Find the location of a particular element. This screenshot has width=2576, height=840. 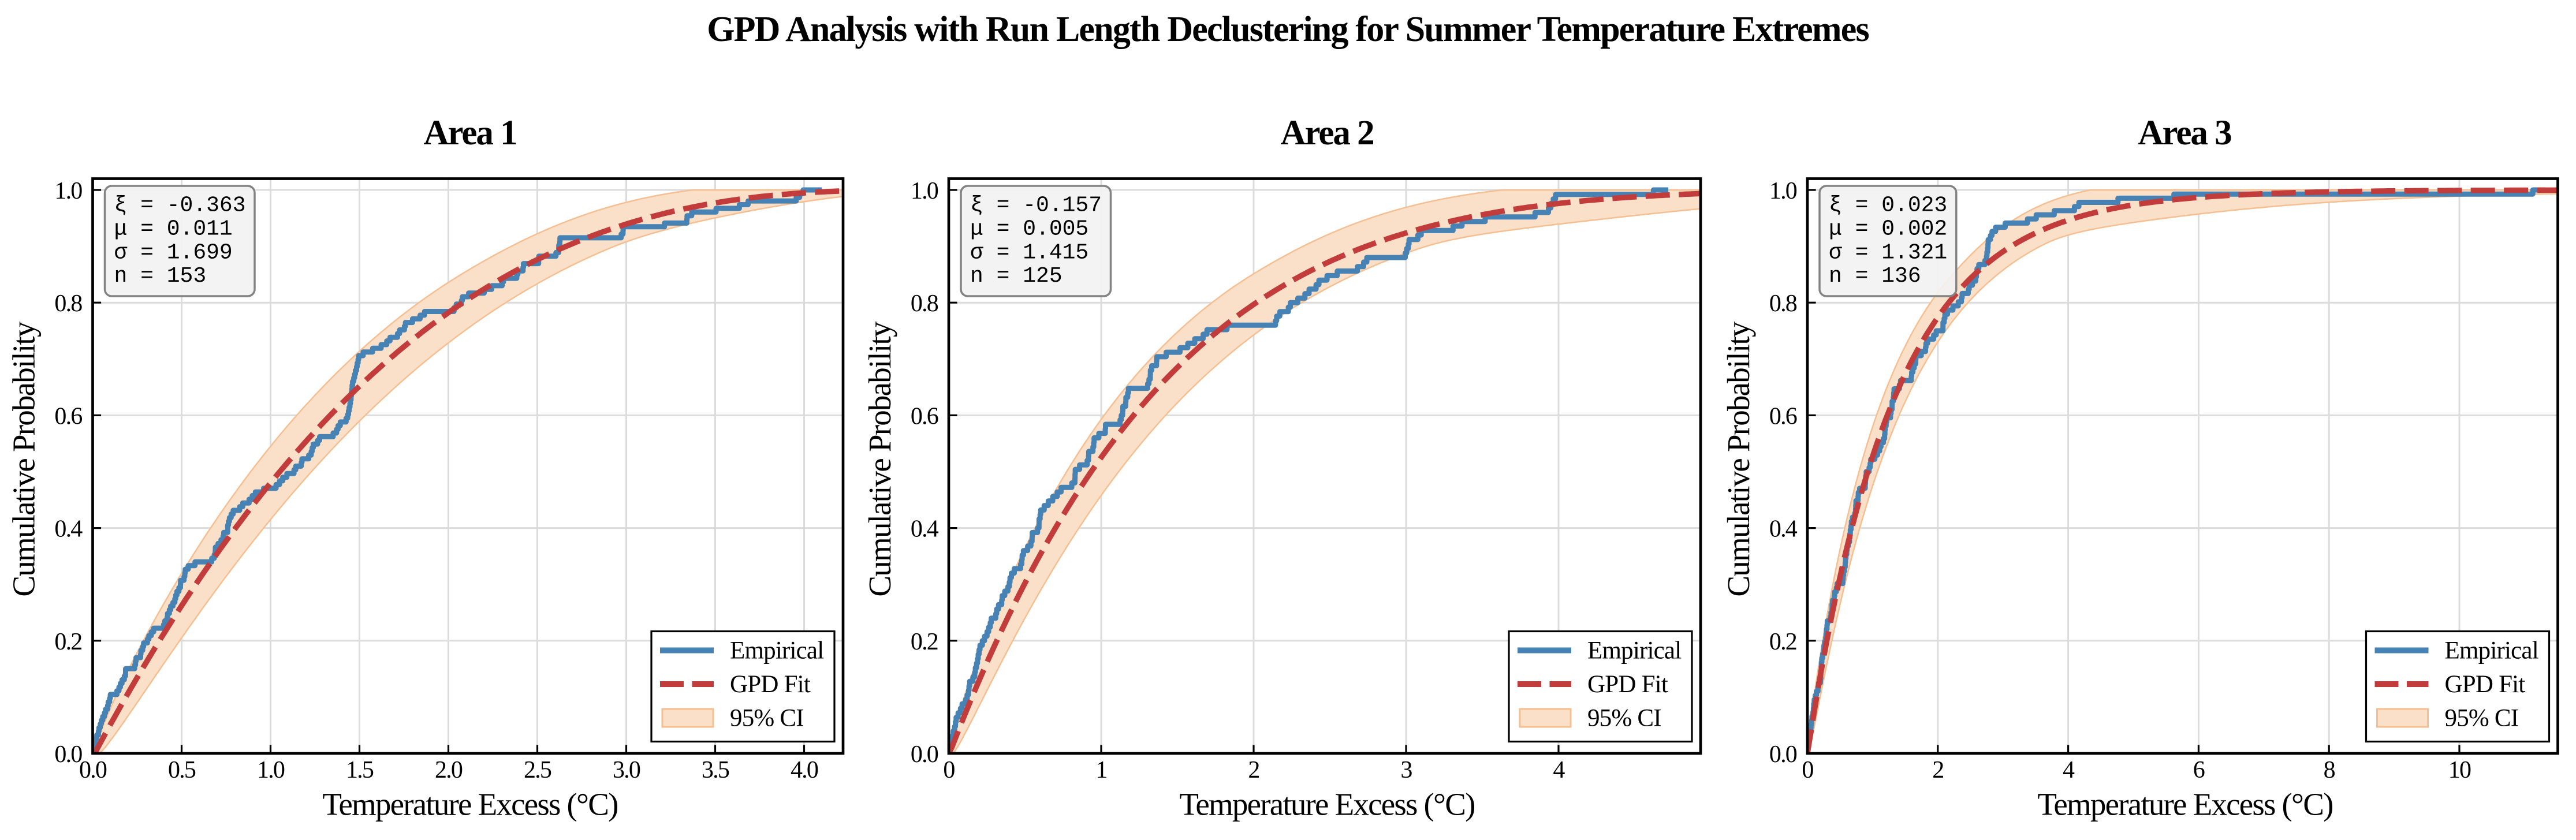

svg-text: σ = 1.321 is located at coordinates (1888, 252).